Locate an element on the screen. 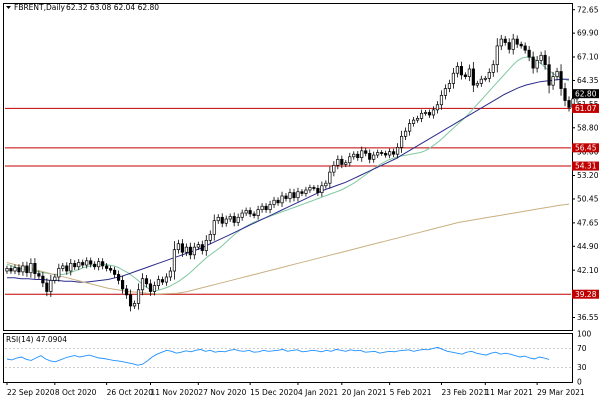 The image size is (600, 400). rsi-line is located at coordinates (278, 356).